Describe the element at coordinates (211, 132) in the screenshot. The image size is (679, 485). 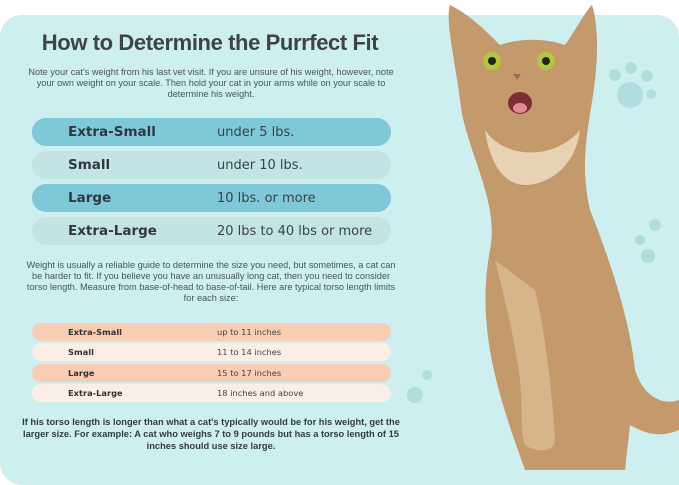
I see `weight-row-extra-small: Extra-Small under 5 lbs.` at that location.